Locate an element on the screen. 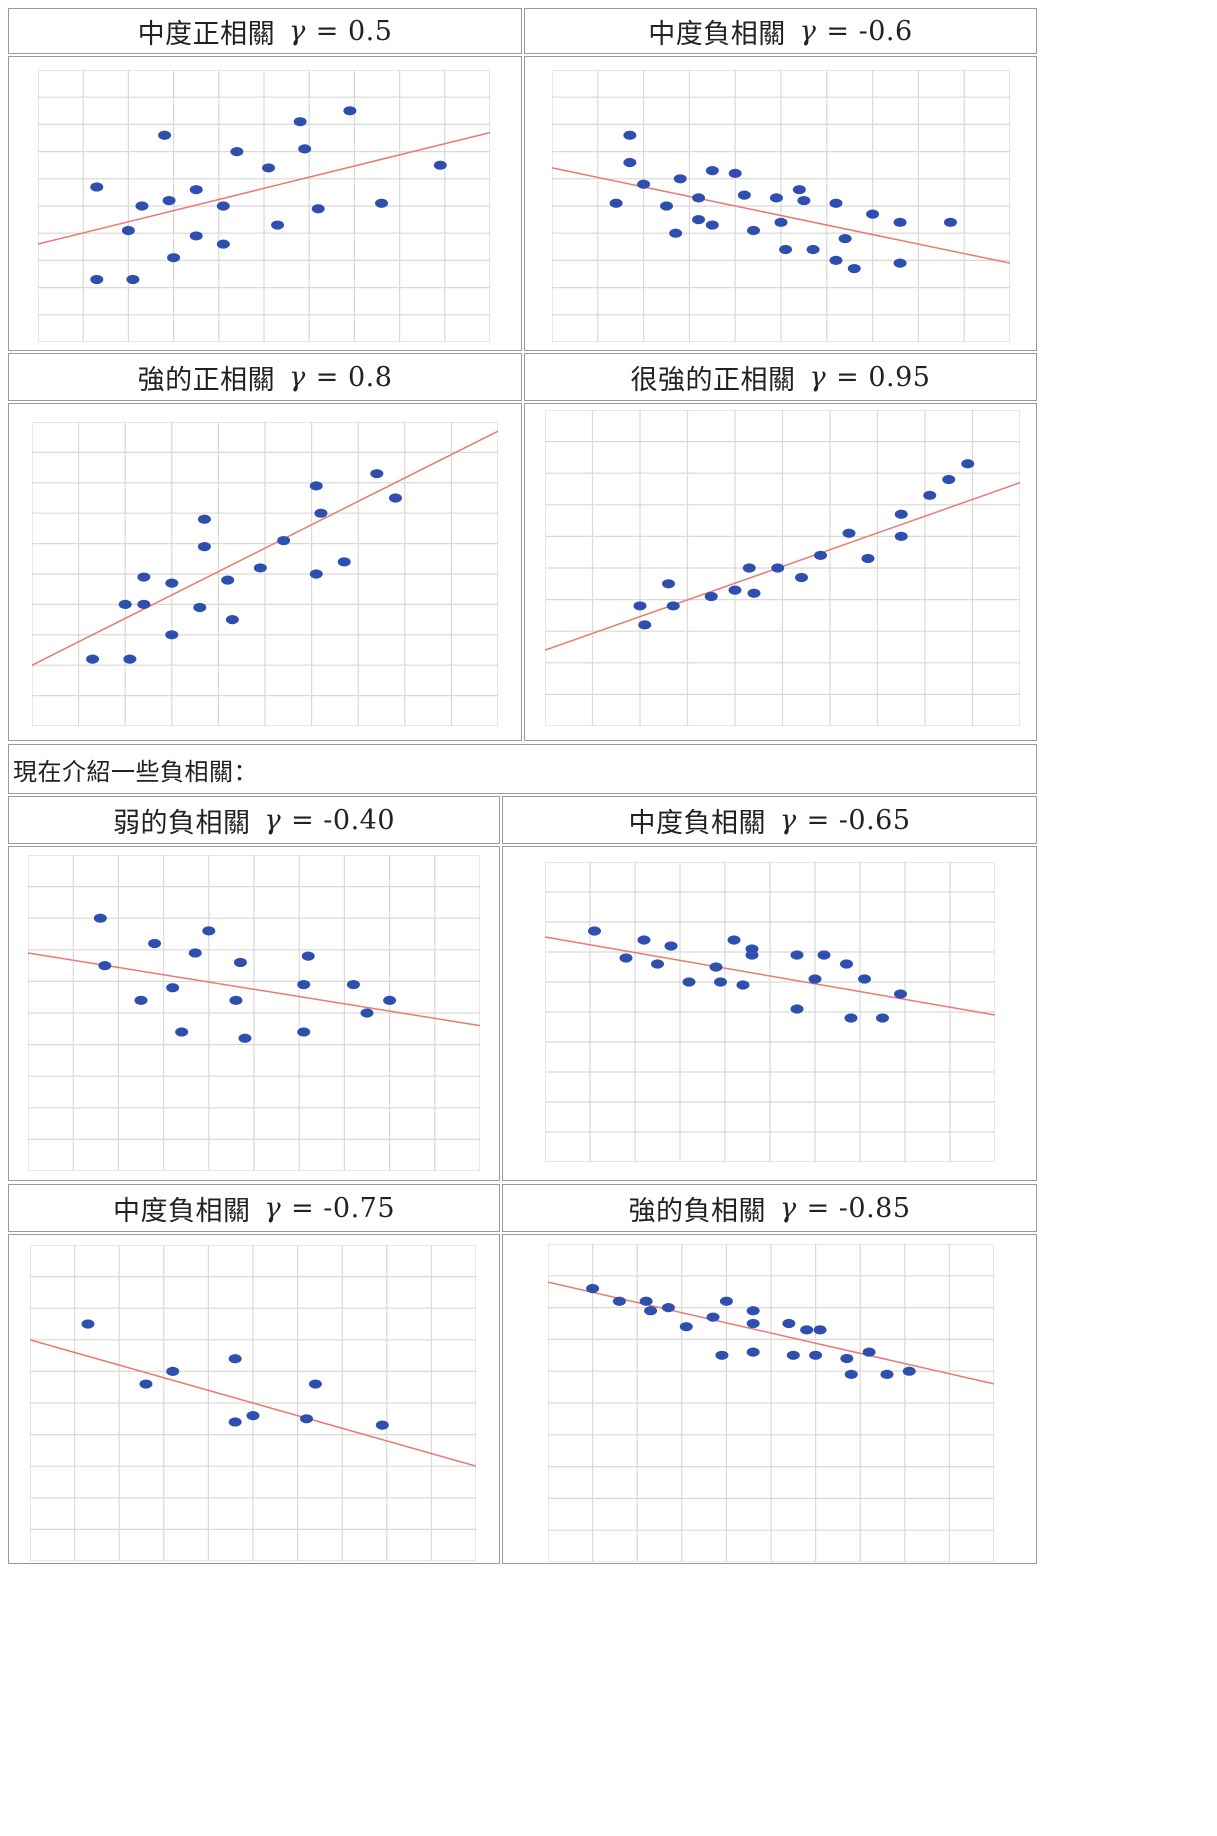  panel-3-value: = 0.8 is located at coordinates (354, 377).